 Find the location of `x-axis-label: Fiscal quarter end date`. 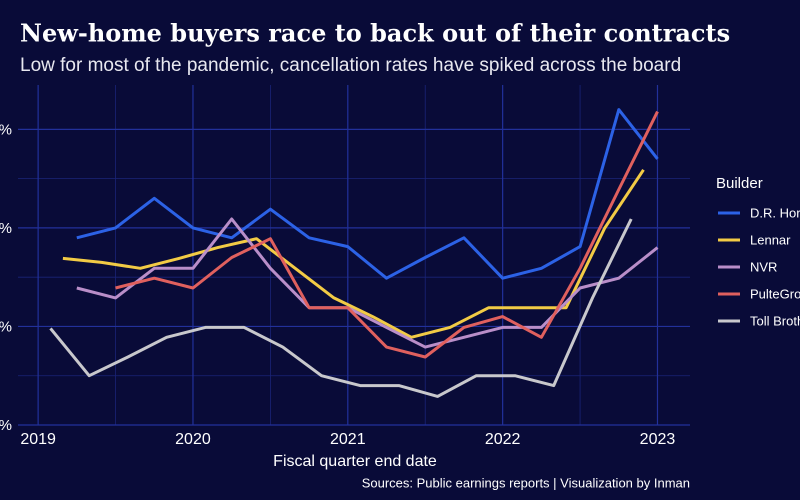

x-axis-label: Fiscal quarter end date is located at coordinates (355, 461).